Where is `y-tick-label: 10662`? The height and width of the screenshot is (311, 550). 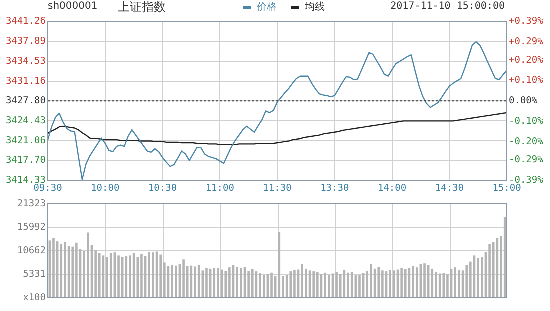
y-tick-label: 10662 is located at coordinates (31, 250).